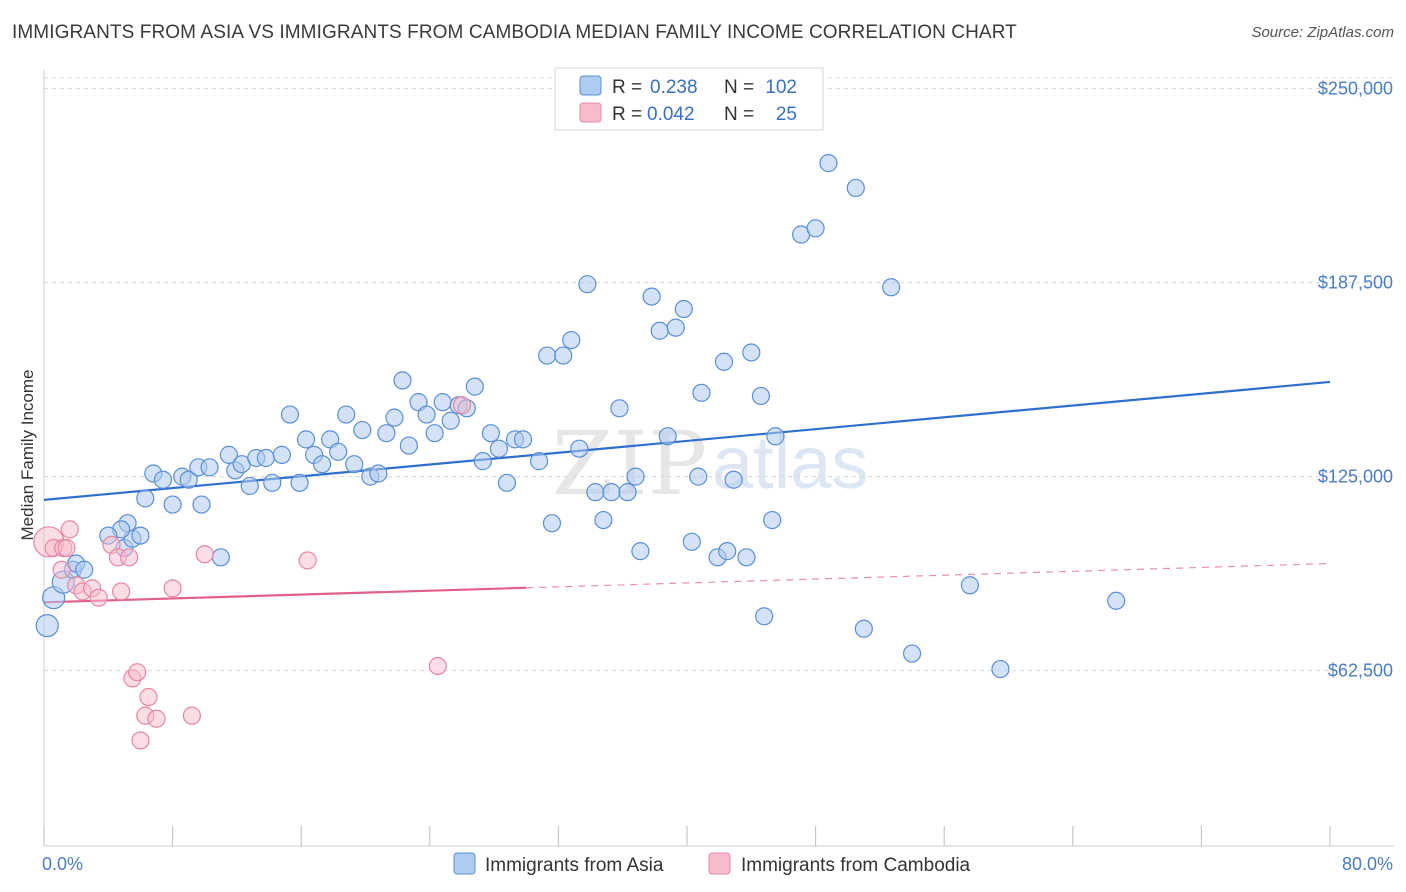 This screenshot has height=892, width=1406. What do you see at coordinates (1322, 32) in the screenshot?
I see `chart-source: Source: ZipAtlas.com` at bounding box center [1322, 32].